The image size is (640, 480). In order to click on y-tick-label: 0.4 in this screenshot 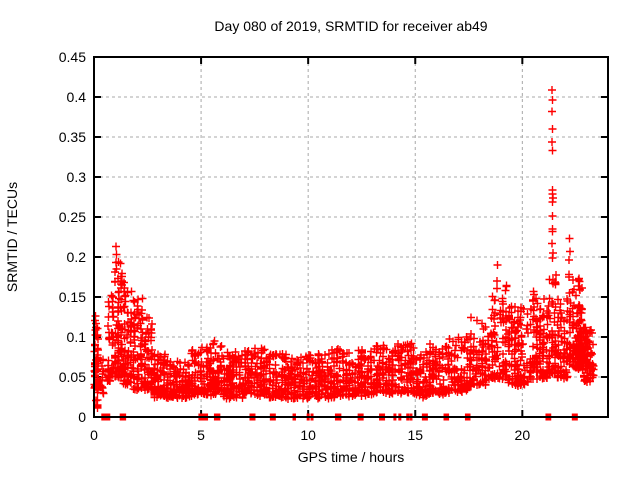, I will do `click(77, 97)`.